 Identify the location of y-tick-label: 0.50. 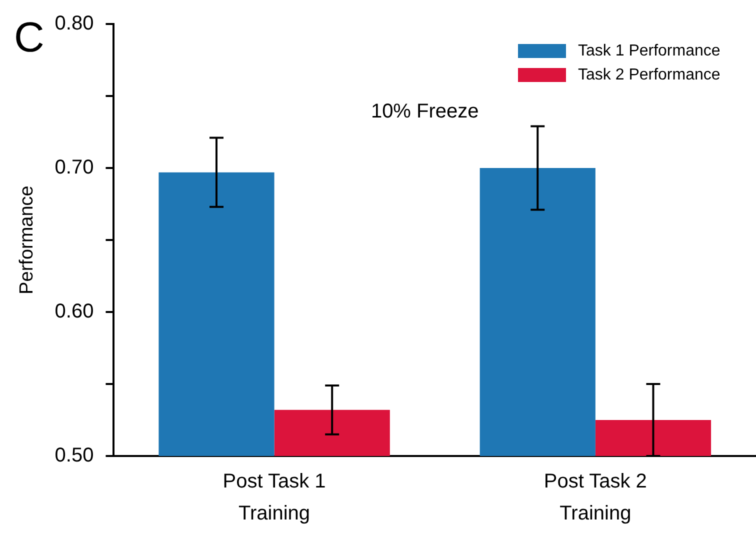
(74, 455).